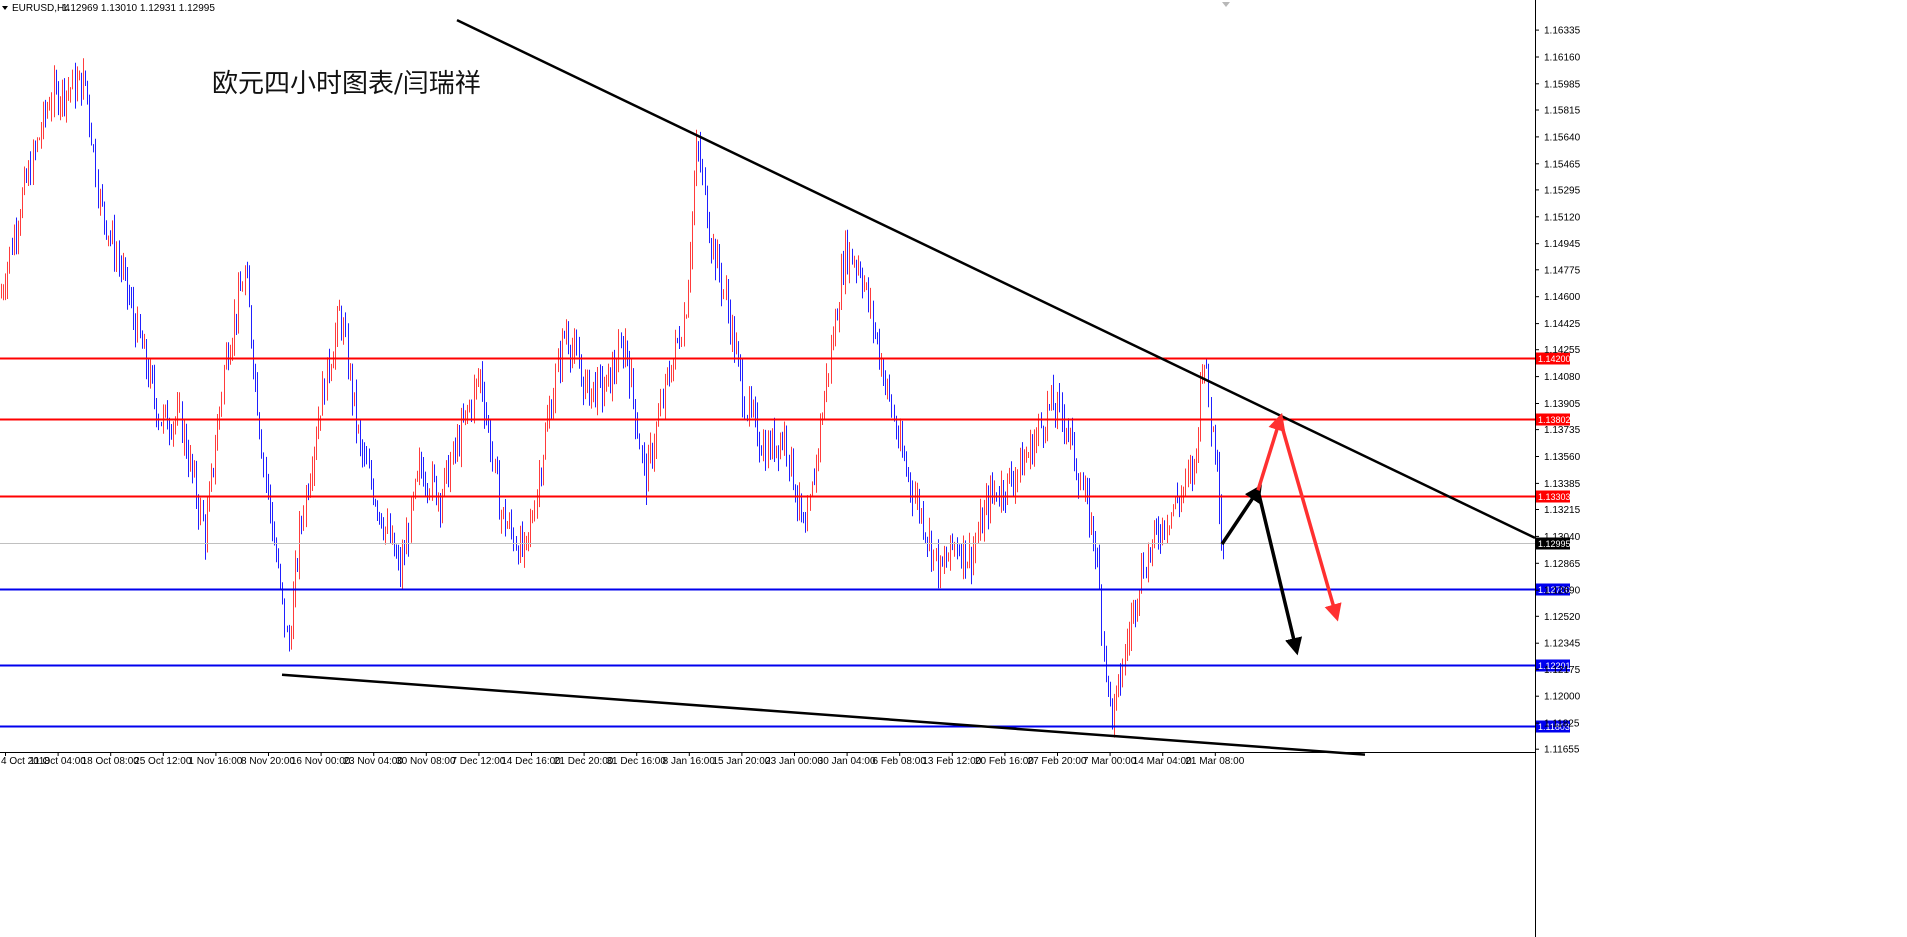 The image size is (1907, 937). I want to click on support-level-label: 1.12700, so click(1554, 590).